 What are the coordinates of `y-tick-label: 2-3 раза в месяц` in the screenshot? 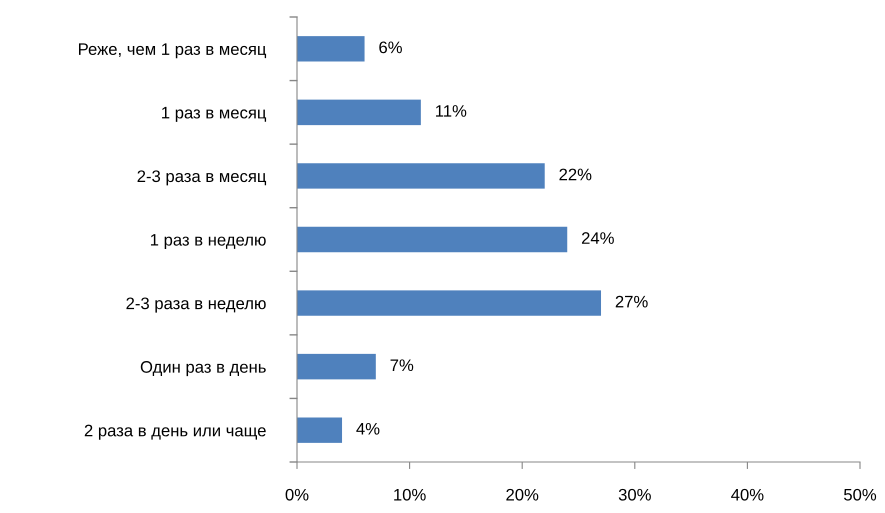 It's located at (202, 178).